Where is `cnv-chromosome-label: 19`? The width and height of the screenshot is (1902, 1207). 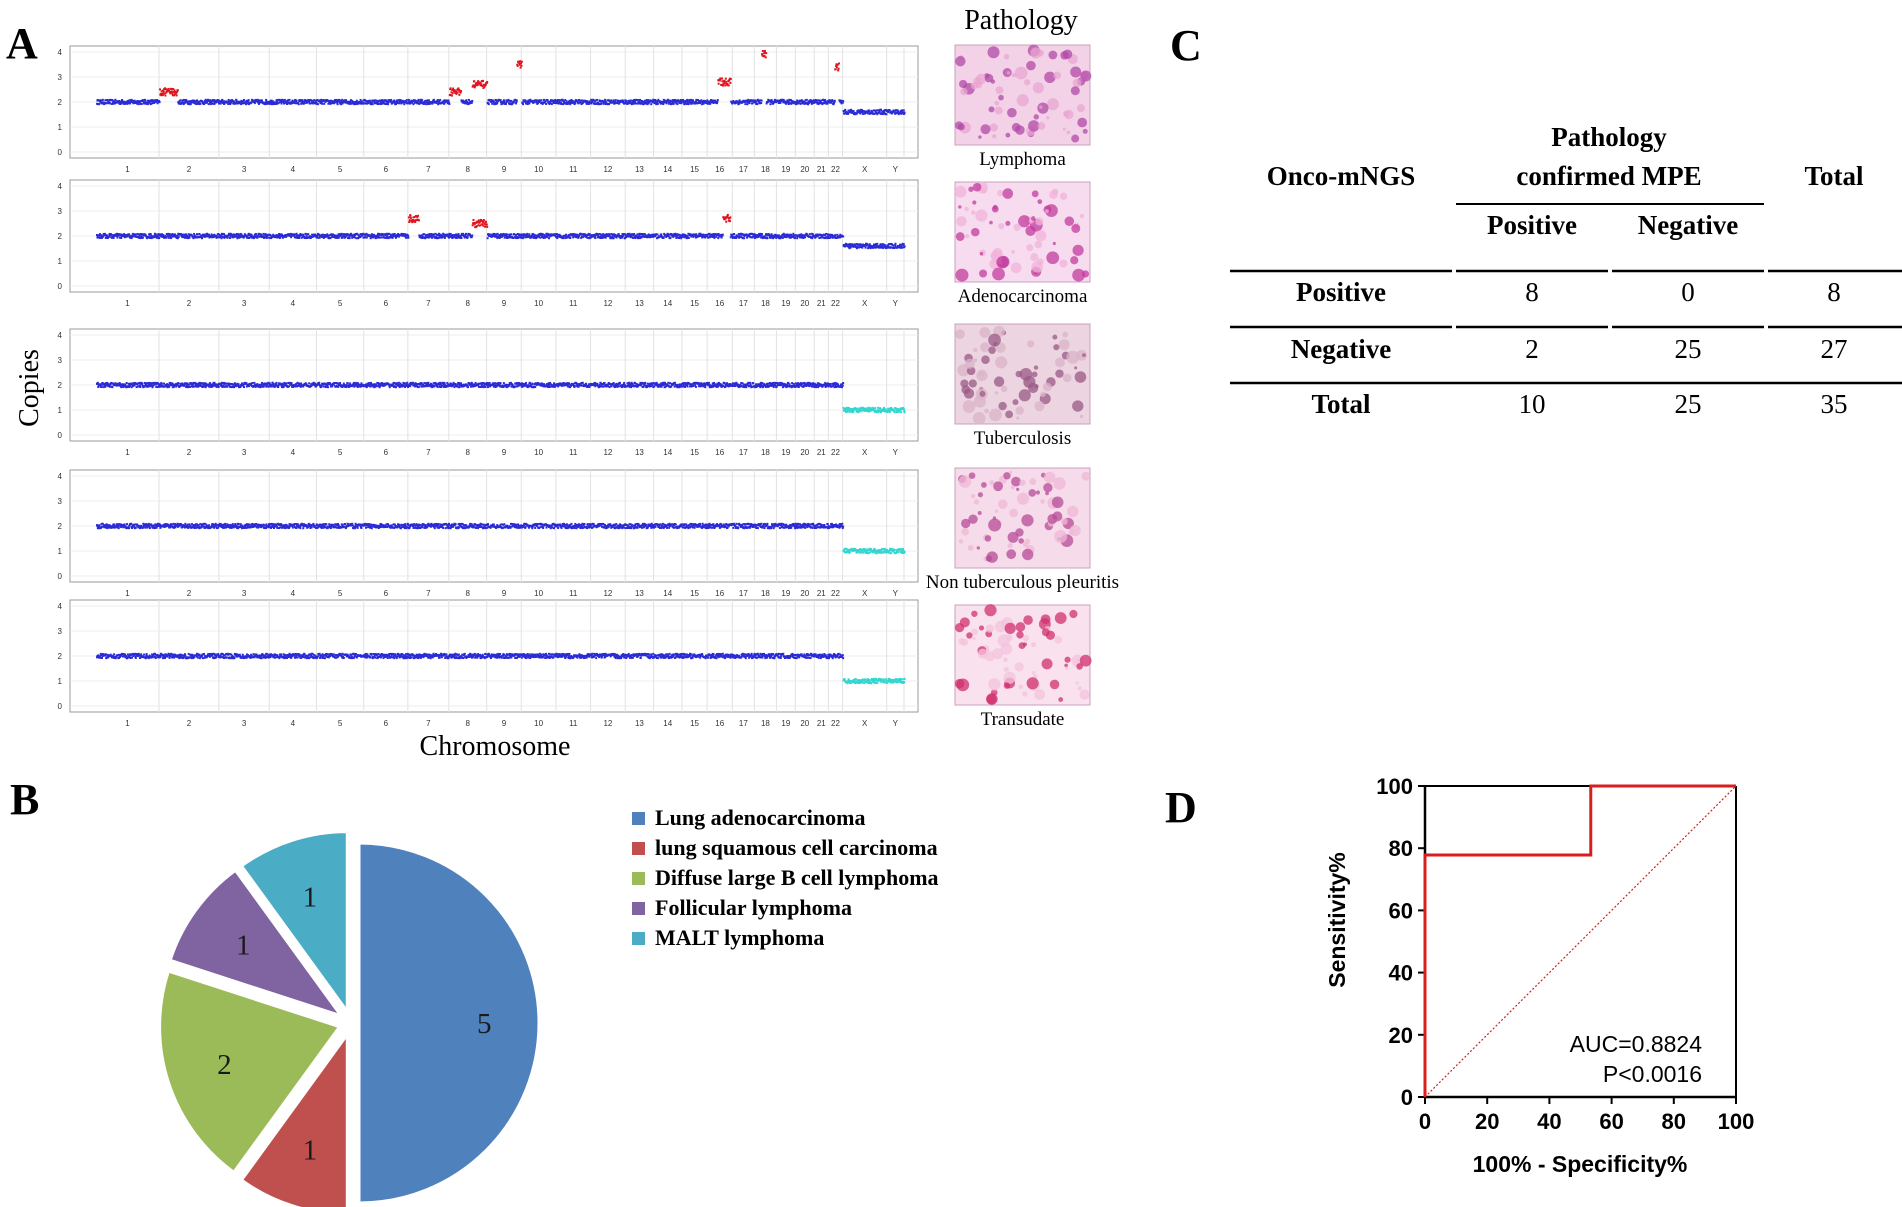 cnv-chromosome-label: 19 is located at coordinates (785, 303).